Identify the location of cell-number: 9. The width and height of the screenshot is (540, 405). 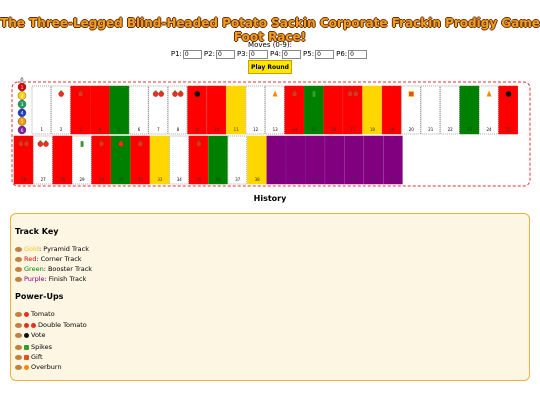
(197, 129).